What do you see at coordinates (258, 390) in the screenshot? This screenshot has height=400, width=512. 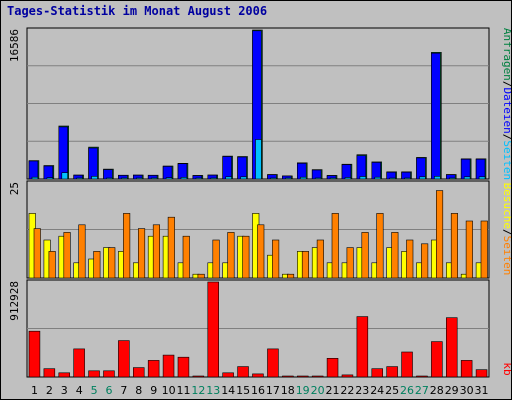 I see `x-tick-label-16: 16` at bounding box center [258, 390].